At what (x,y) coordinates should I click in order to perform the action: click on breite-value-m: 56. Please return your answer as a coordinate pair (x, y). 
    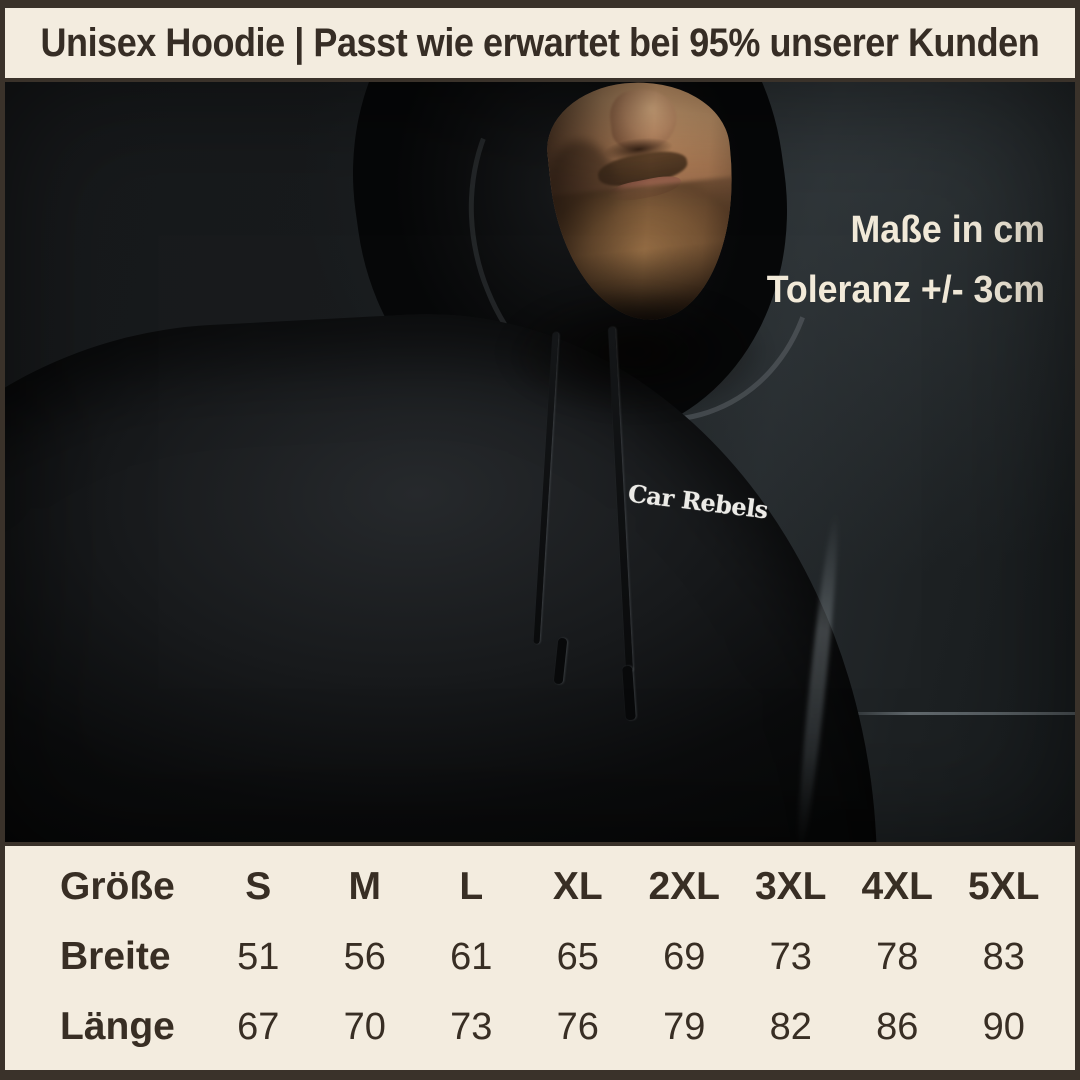
    Looking at the image, I should click on (364, 956).